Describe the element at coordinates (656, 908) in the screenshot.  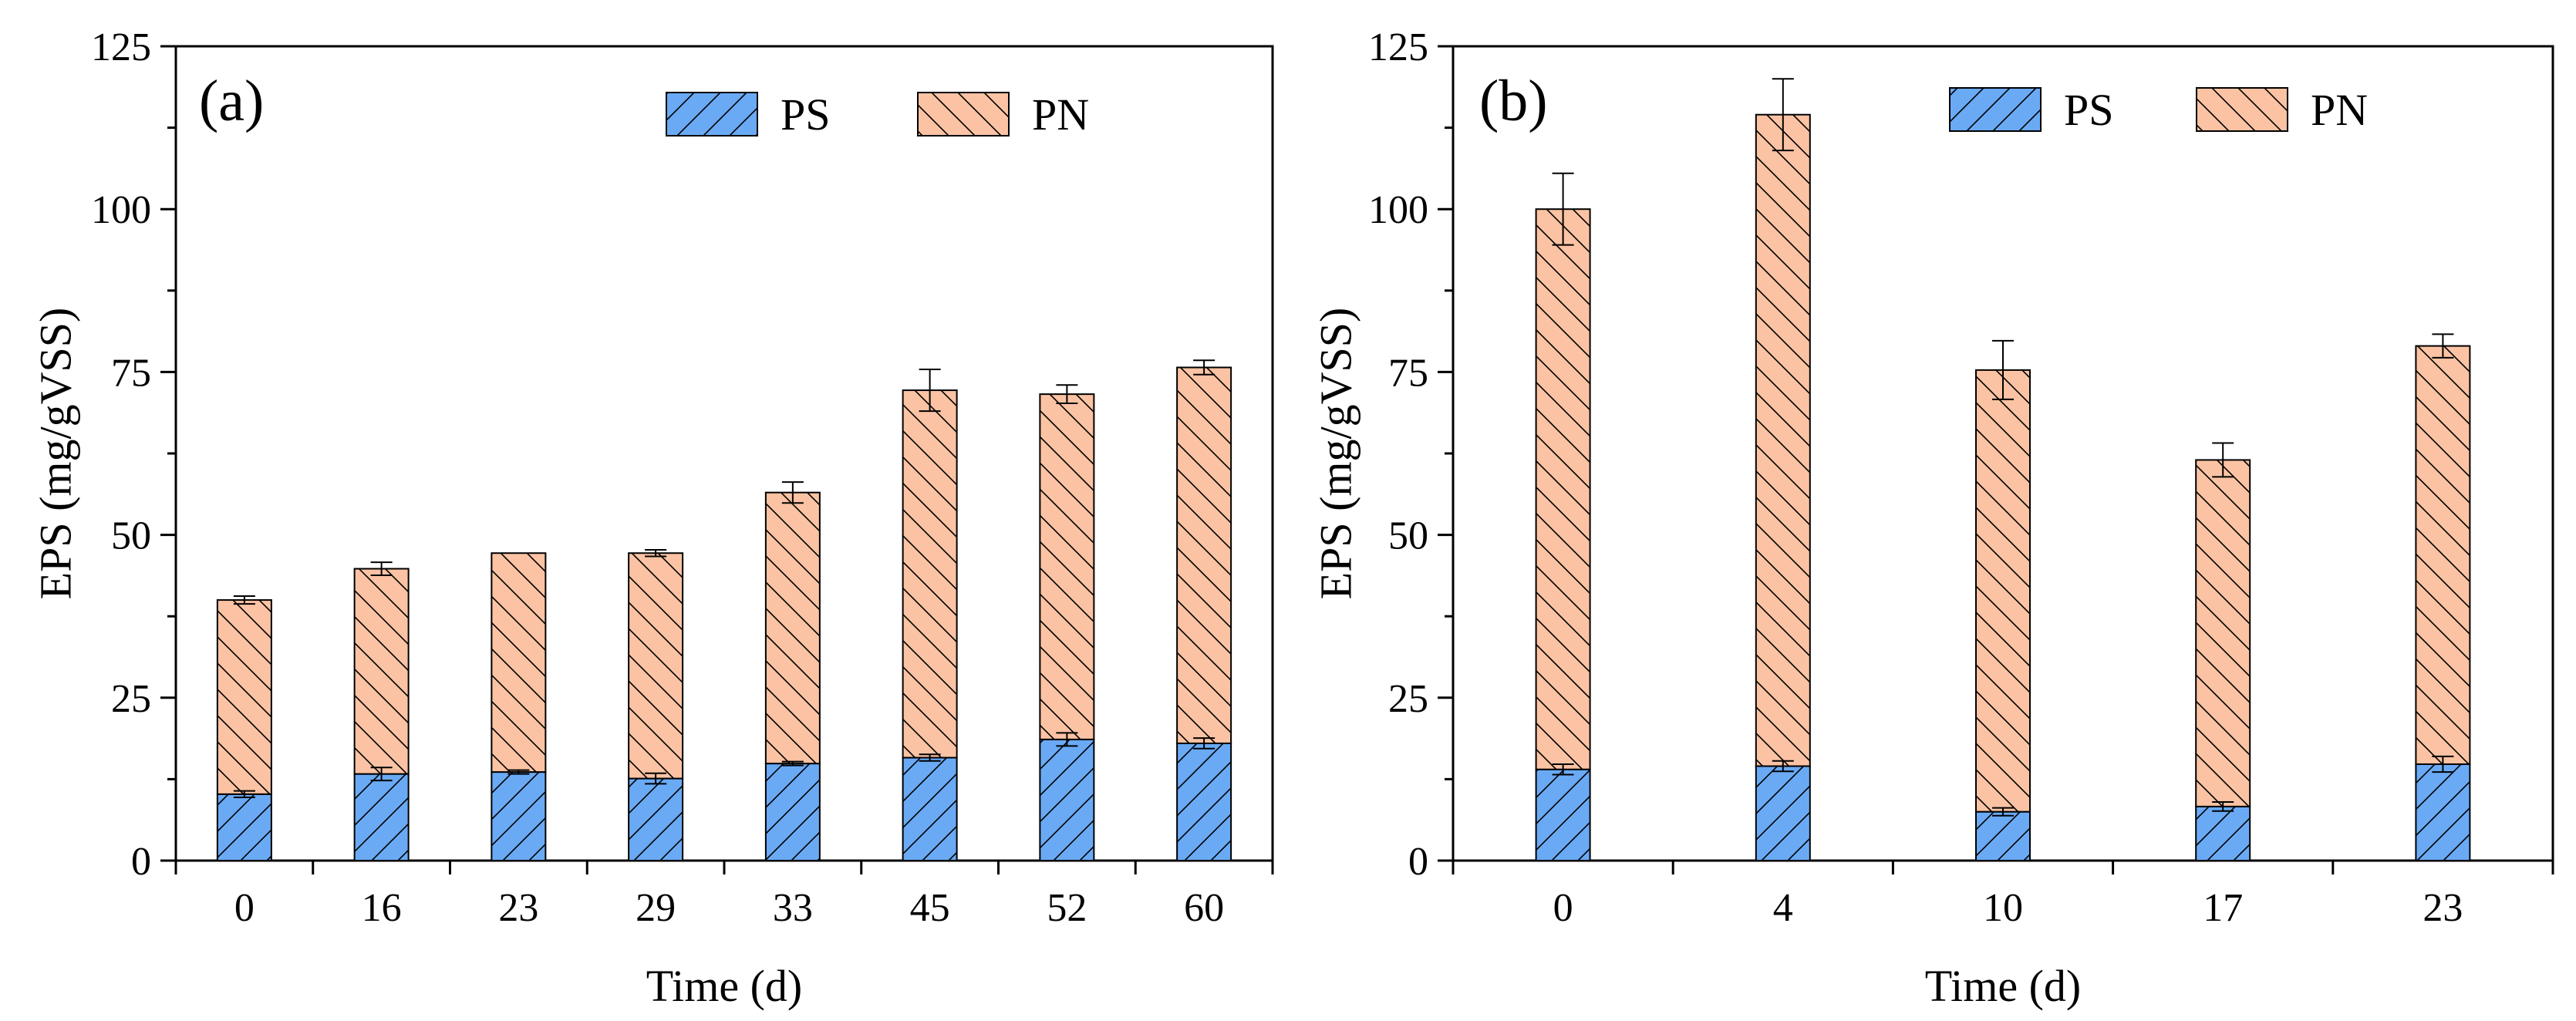
I see `x-tick-label: 29` at that location.